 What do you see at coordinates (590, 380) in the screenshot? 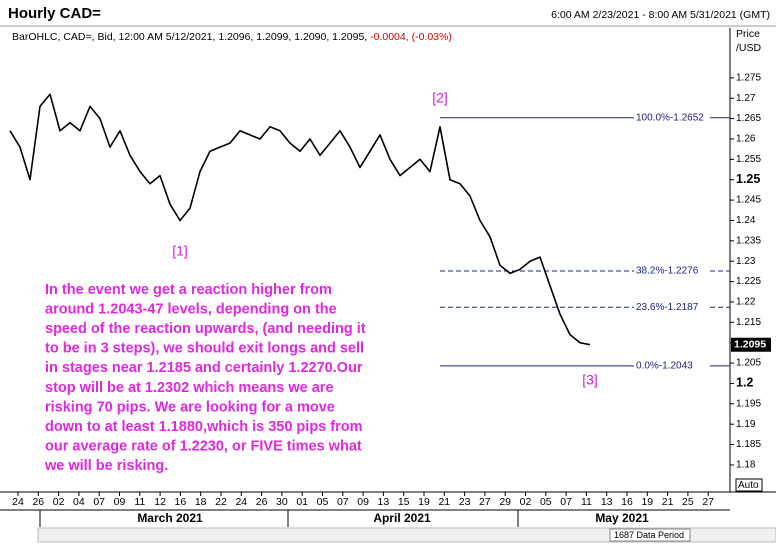
I see `wave-label: [3]` at bounding box center [590, 380].